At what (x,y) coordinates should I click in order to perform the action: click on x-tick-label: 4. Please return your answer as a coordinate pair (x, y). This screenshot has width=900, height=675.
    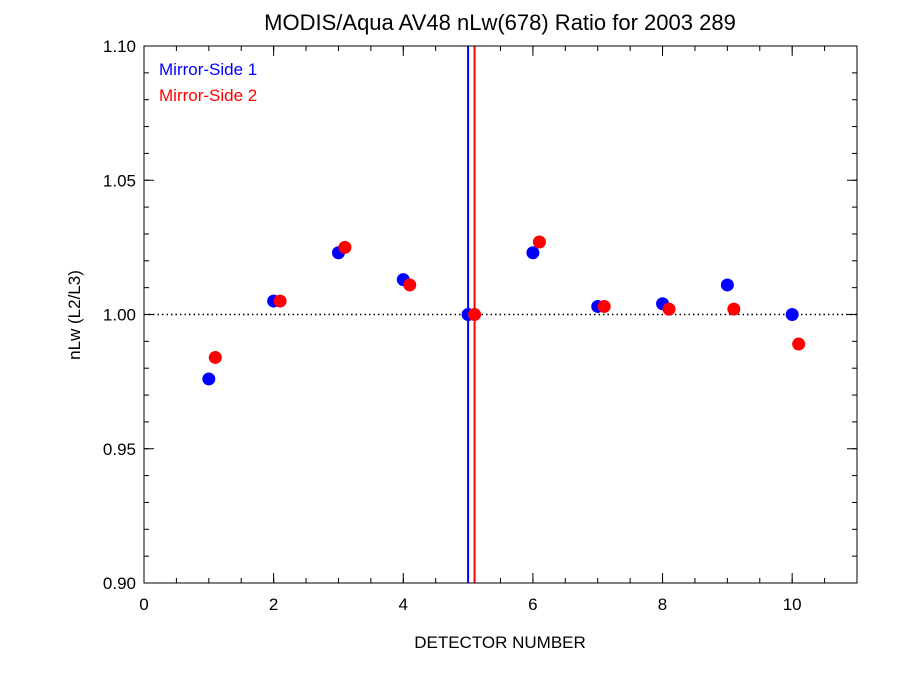
    Looking at the image, I should click on (403, 604).